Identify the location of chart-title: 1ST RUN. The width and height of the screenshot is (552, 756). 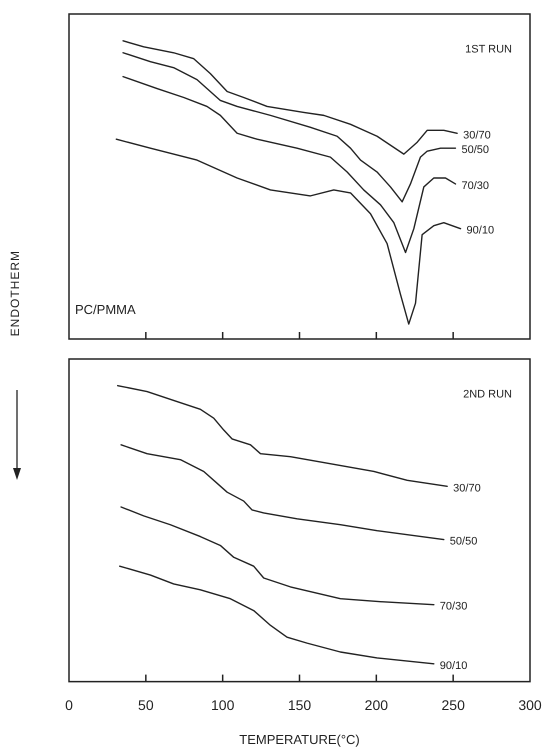
(488, 50).